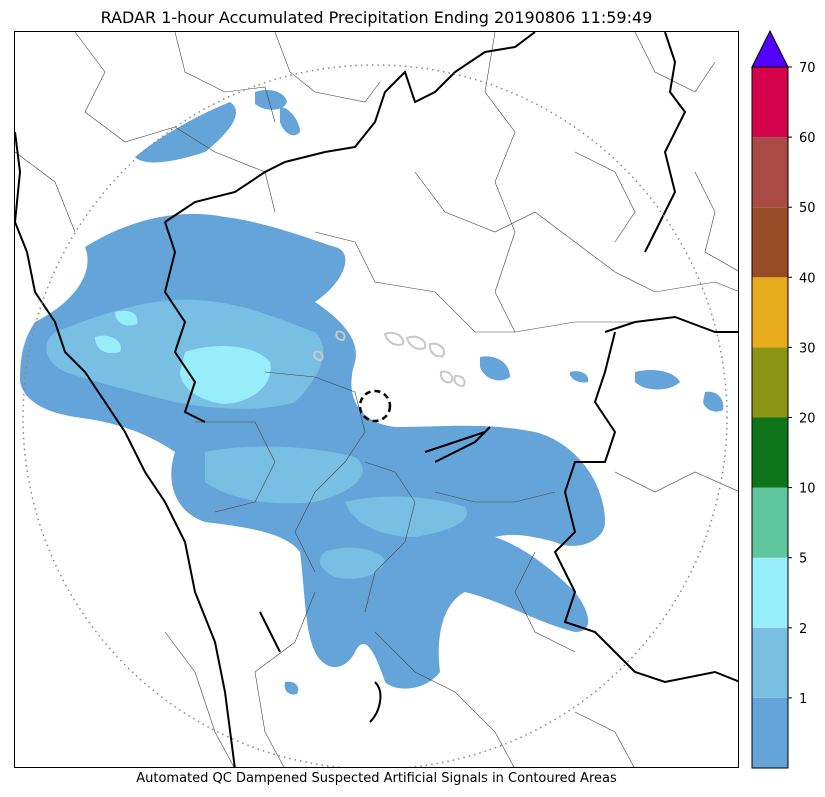 This screenshot has height=797, width=825. I want to click on colorbar-tick-label: 40, so click(807, 278).